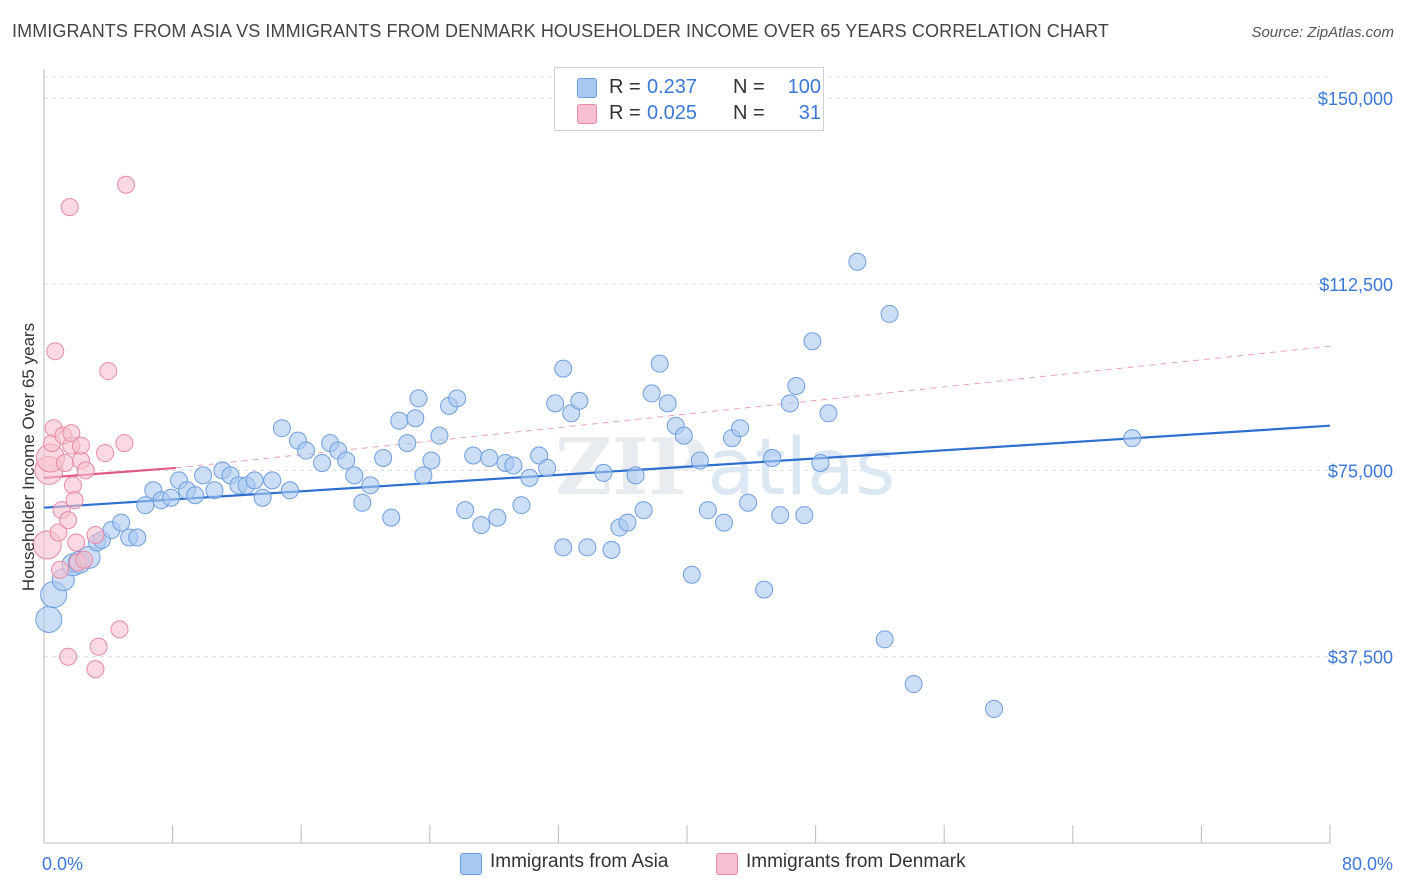 This screenshot has width=1406, height=892. What do you see at coordinates (471, 864) in the screenshot?
I see `series-swatch-asia` at bounding box center [471, 864].